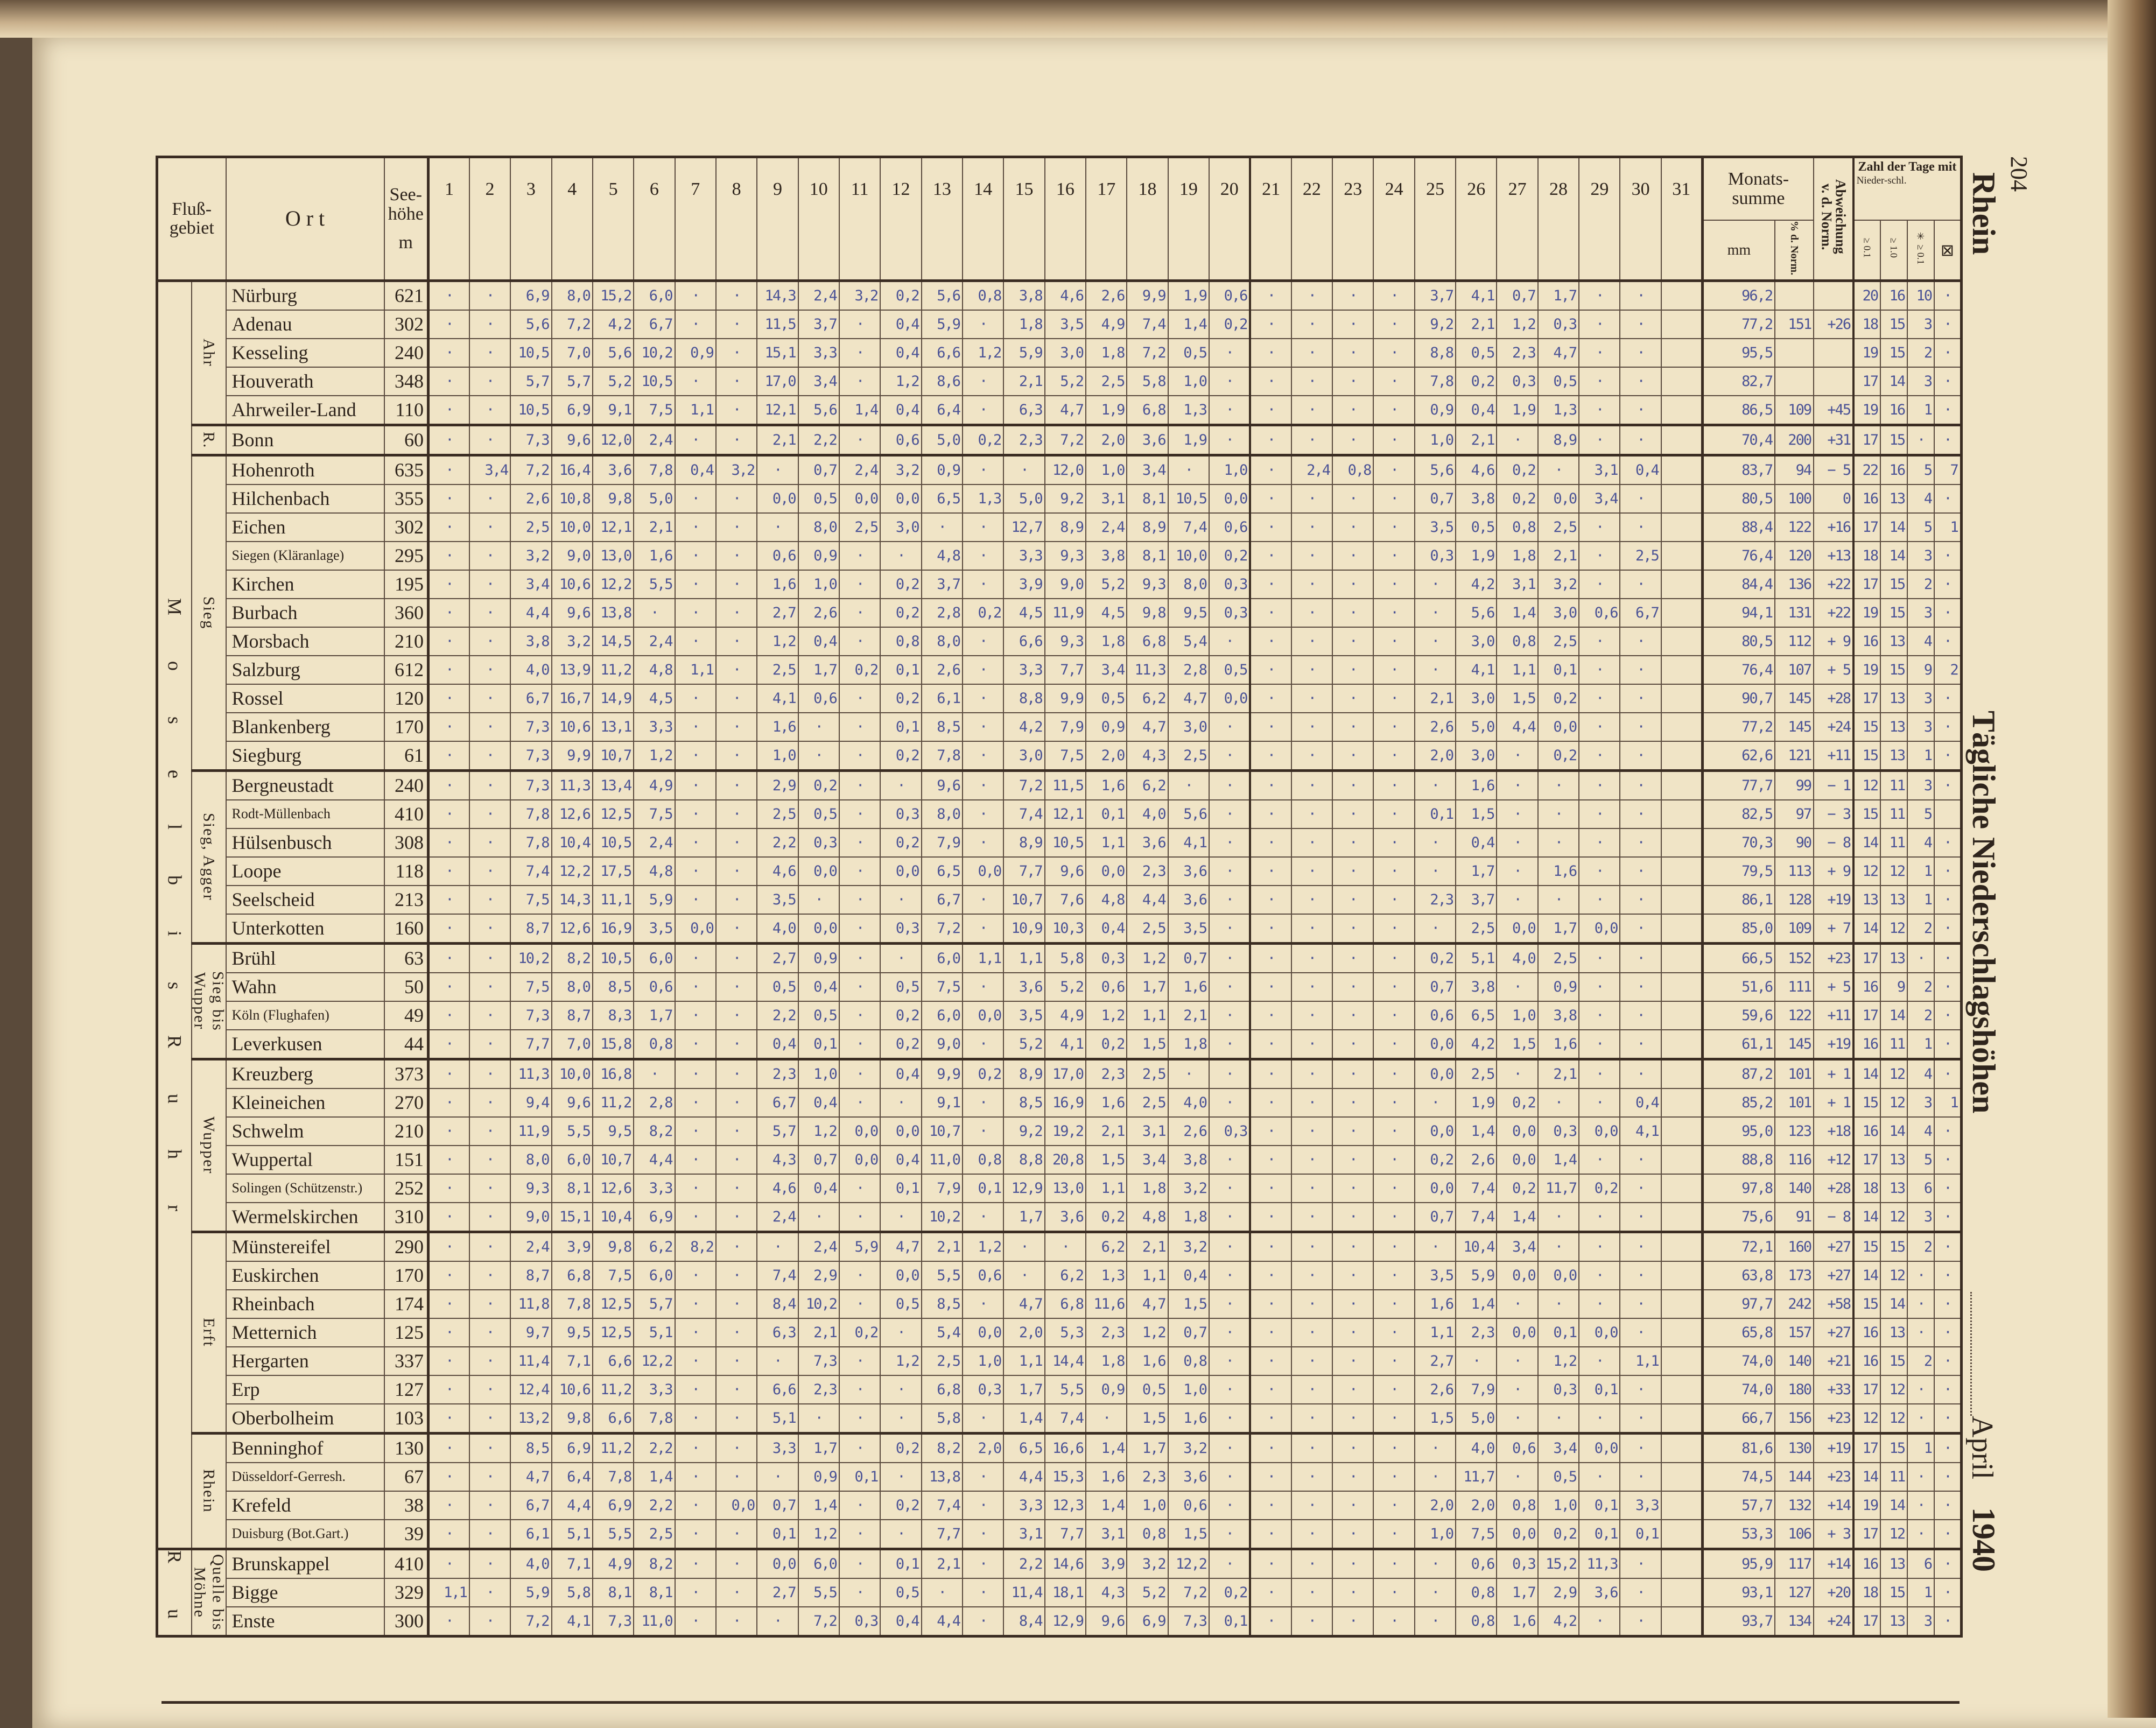 This screenshot has width=2156, height=1728. Describe the element at coordinates (531, 1131) in the screenshot. I see `day-3-value: 11,9` at that location.